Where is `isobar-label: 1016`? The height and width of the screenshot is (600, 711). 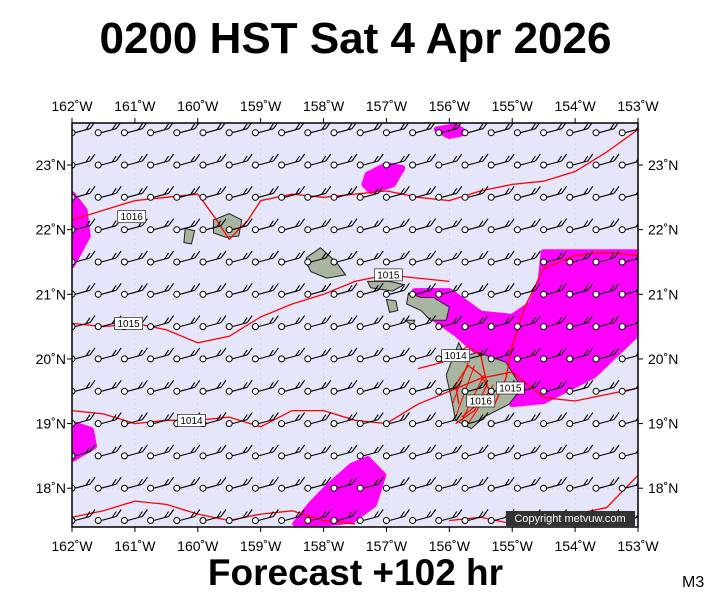
isobar-label: 1016 is located at coordinates (132, 216).